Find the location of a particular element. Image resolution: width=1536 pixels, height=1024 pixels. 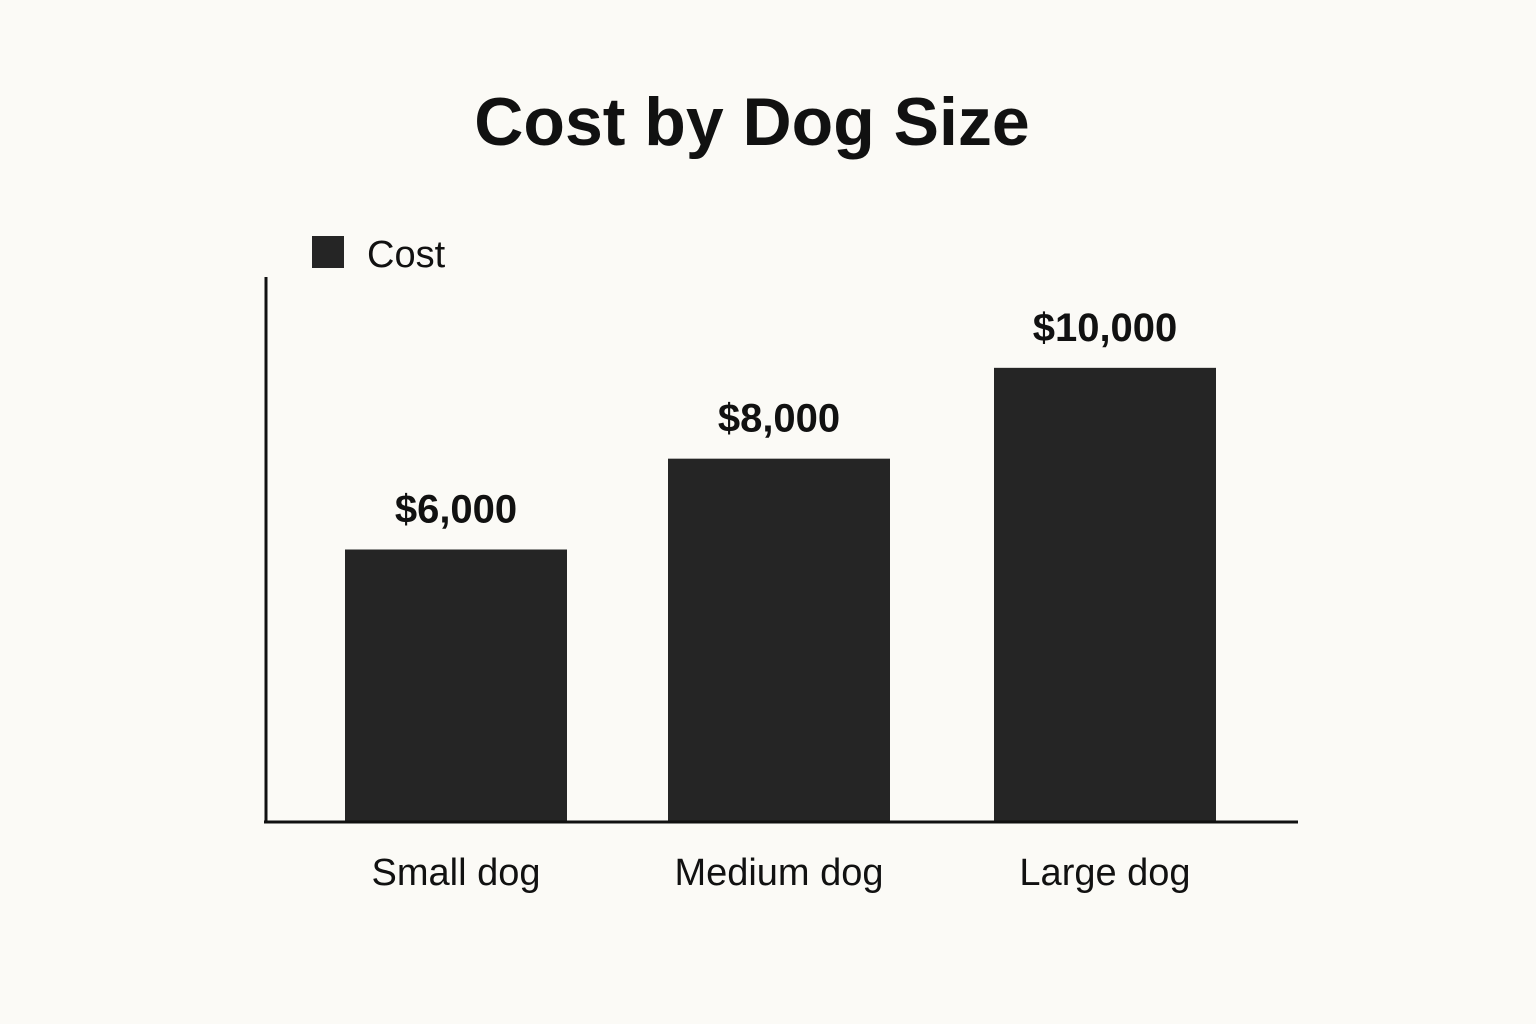

bar-small-dog is located at coordinates (456, 685).